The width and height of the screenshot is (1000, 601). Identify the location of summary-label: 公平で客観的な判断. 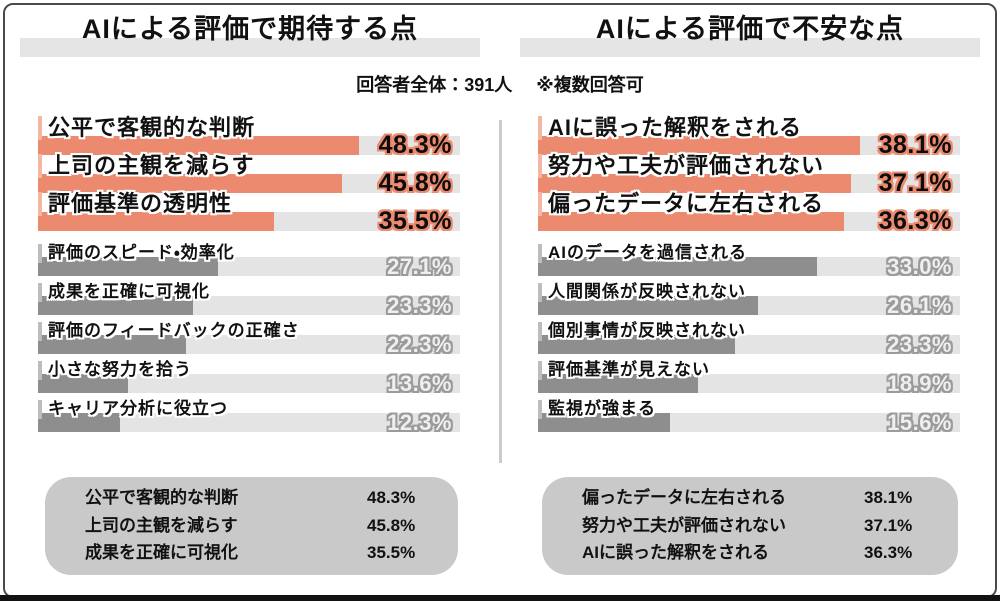
(161, 497).